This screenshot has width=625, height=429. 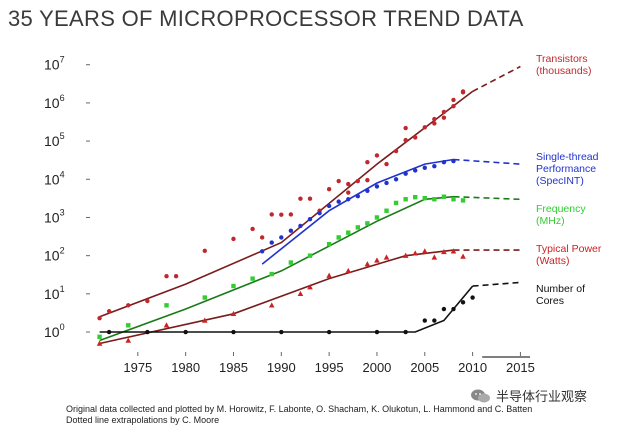 I want to click on y-tick-label: 10³, so click(x=54, y=216).